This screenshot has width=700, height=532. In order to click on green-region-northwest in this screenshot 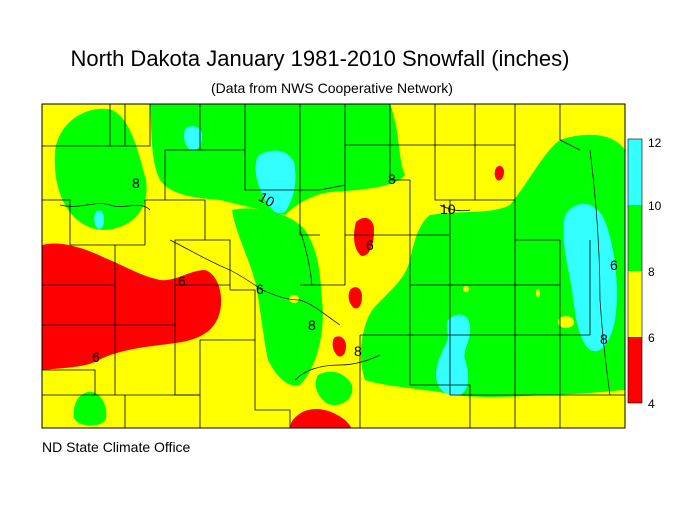, I will do `click(100, 169)`.